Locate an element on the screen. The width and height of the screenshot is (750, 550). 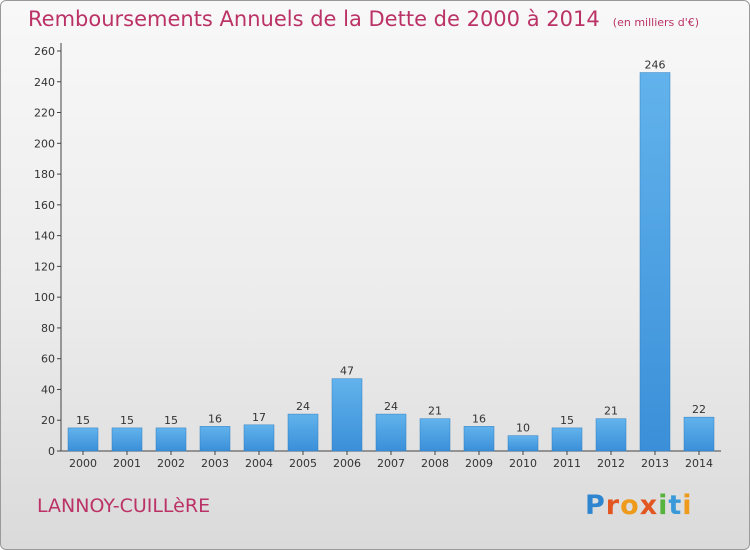
bar-value-label: 22 is located at coordinates (699, 409).